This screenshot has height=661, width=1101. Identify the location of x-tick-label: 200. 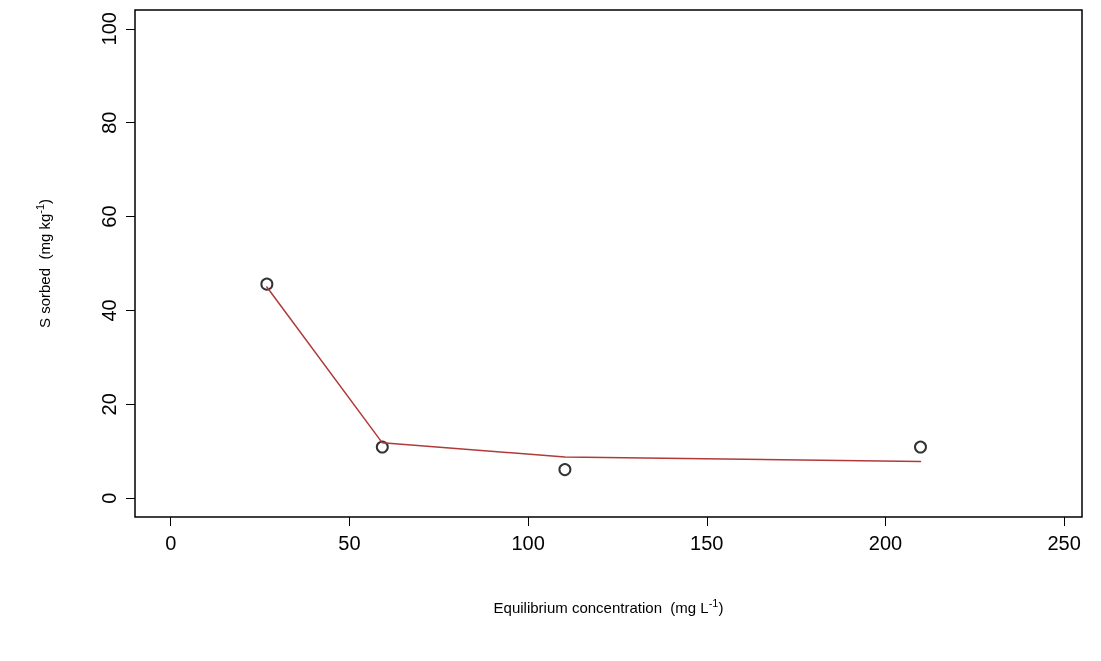
(885, 543).